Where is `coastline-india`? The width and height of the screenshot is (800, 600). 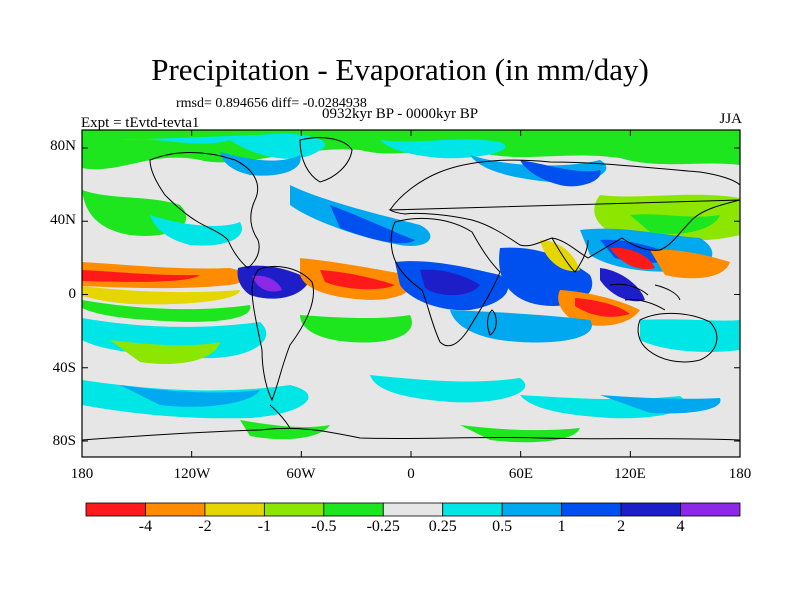 coastline-india is located at coordinates (570, 255).